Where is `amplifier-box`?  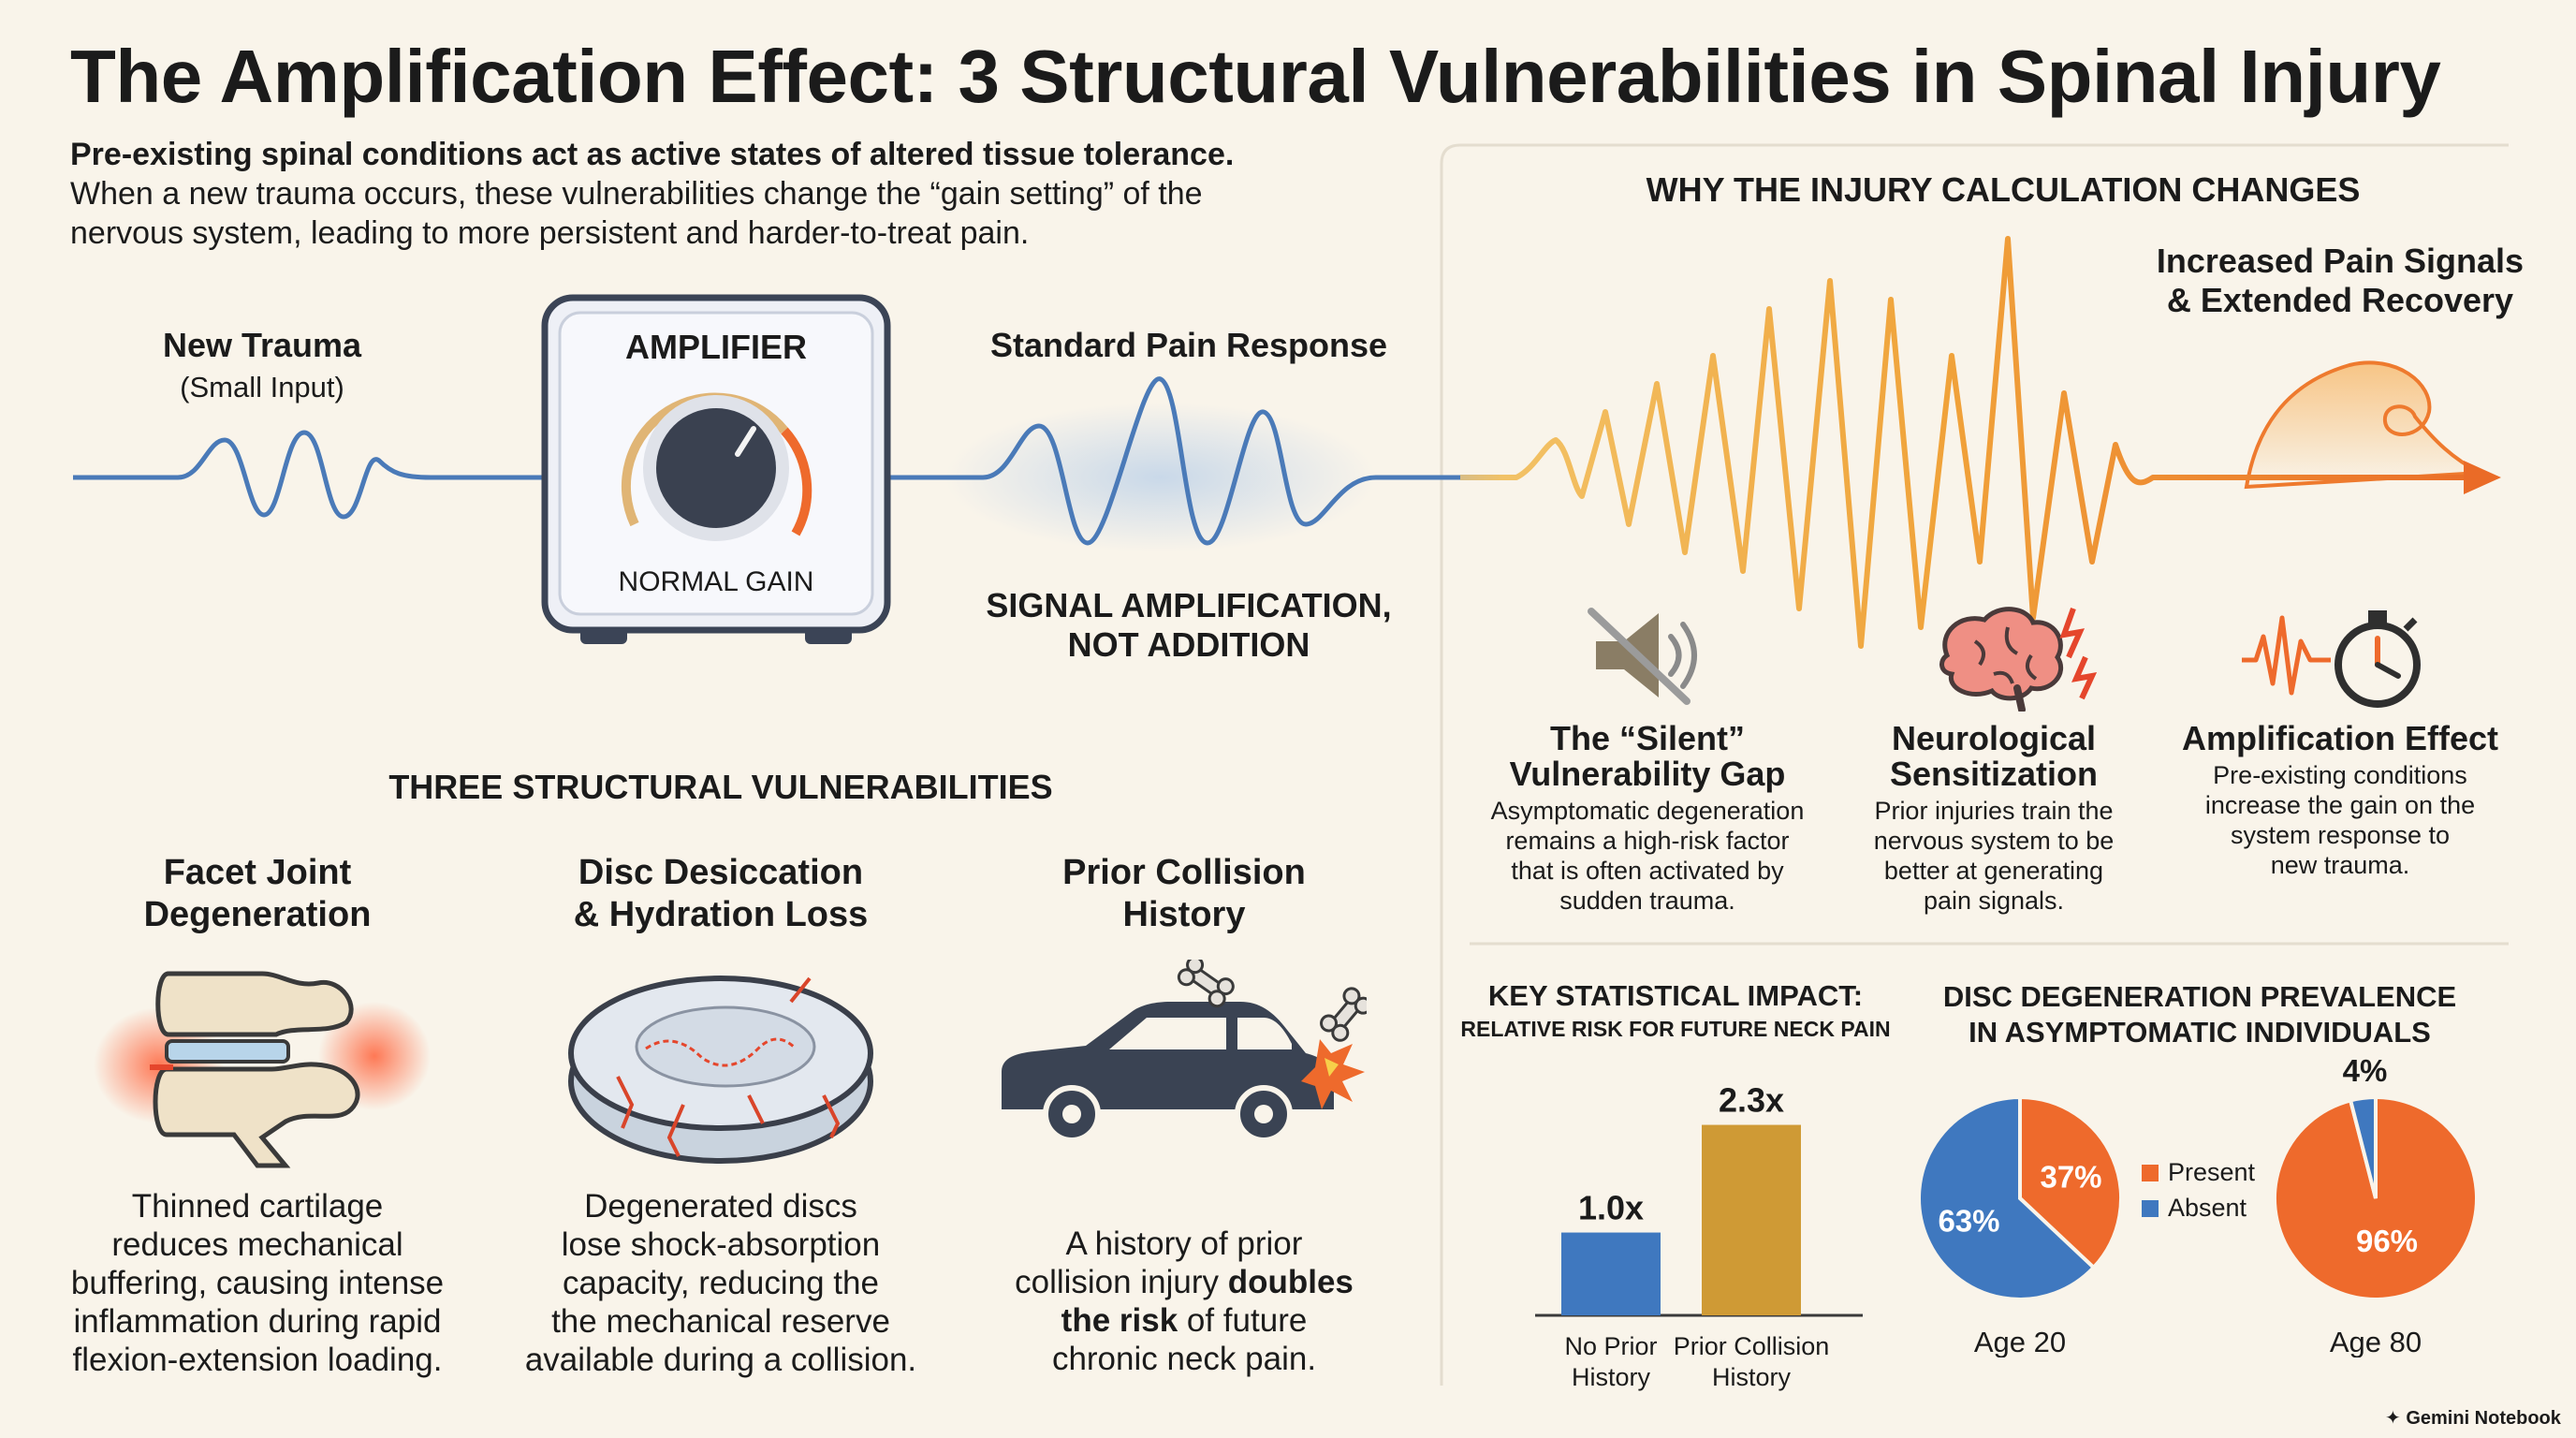 amplifier-box is located at coordinates (716, 469).